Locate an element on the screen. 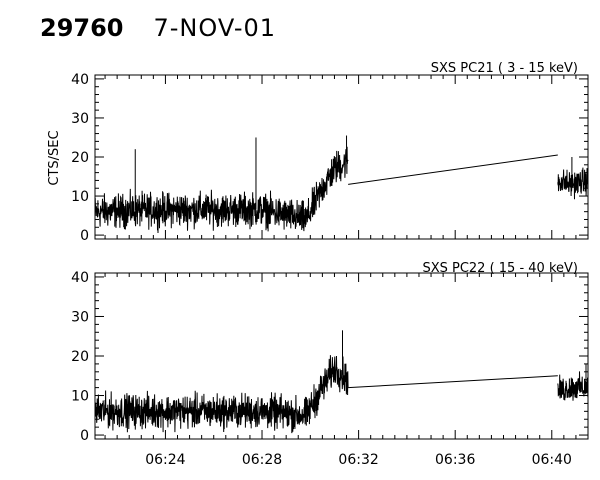 This screenshot has width=600, height=480. x-tick-label: 06:32 is located at coordinates (358, 460).